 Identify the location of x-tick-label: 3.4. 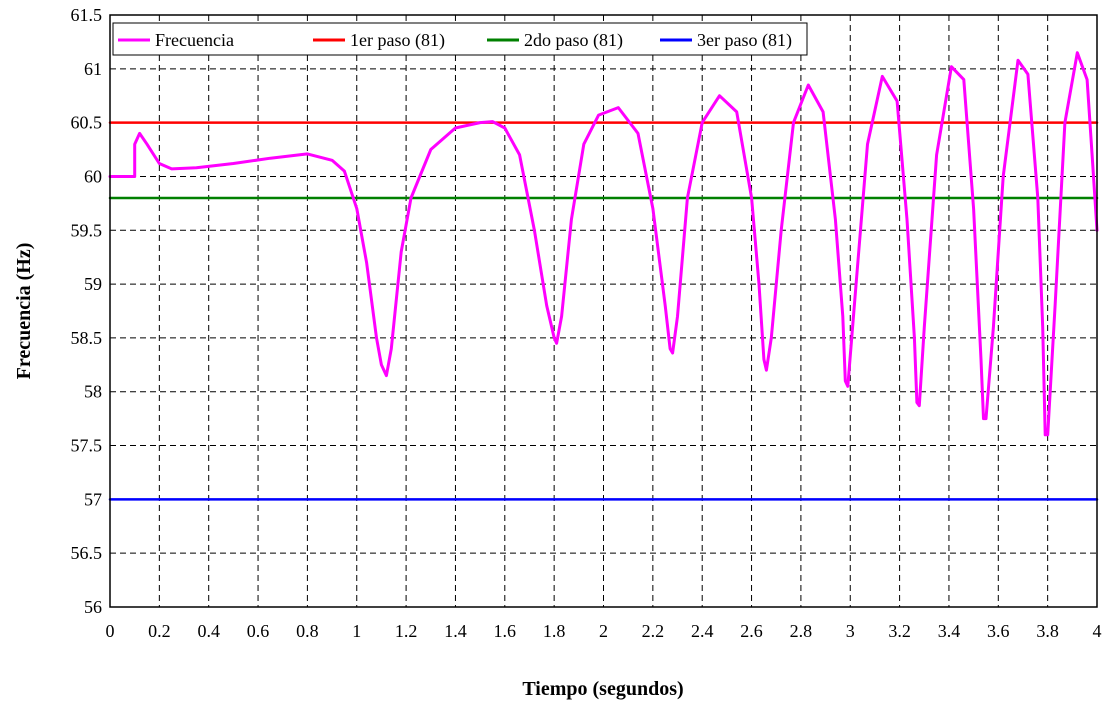
(949, 631).